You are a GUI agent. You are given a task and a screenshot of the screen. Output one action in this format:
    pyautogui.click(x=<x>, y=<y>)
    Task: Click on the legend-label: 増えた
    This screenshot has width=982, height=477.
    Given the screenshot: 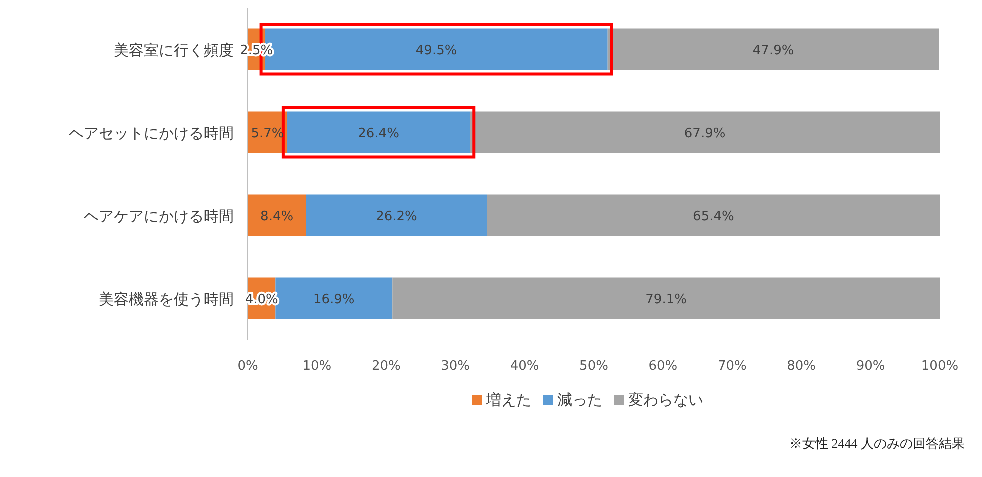 What is the action you would take?
    pyautogui.click(x=509, y=400)
    